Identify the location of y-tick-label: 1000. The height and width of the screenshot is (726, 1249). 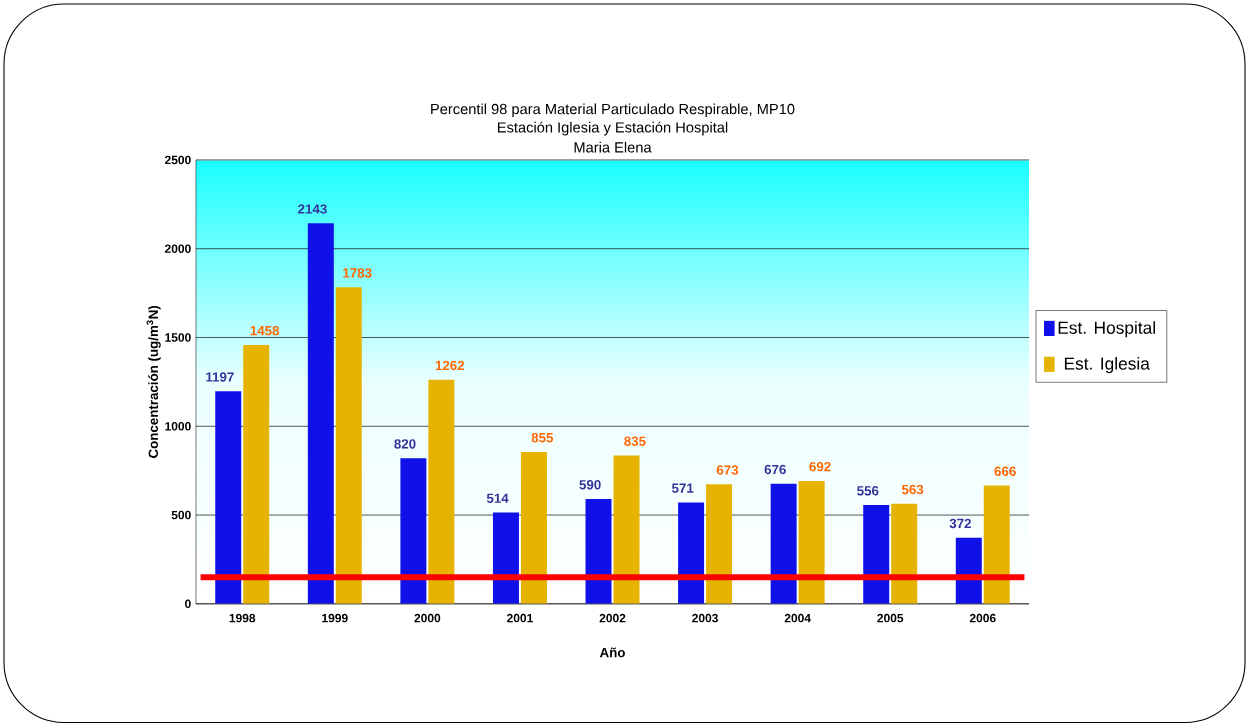
(178, 426).